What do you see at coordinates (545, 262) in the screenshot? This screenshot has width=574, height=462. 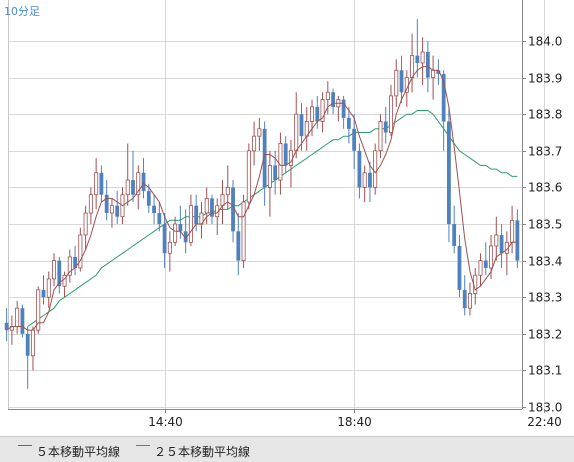 I see `y-tick-label: 183.4` at bounding box center [545, 262].